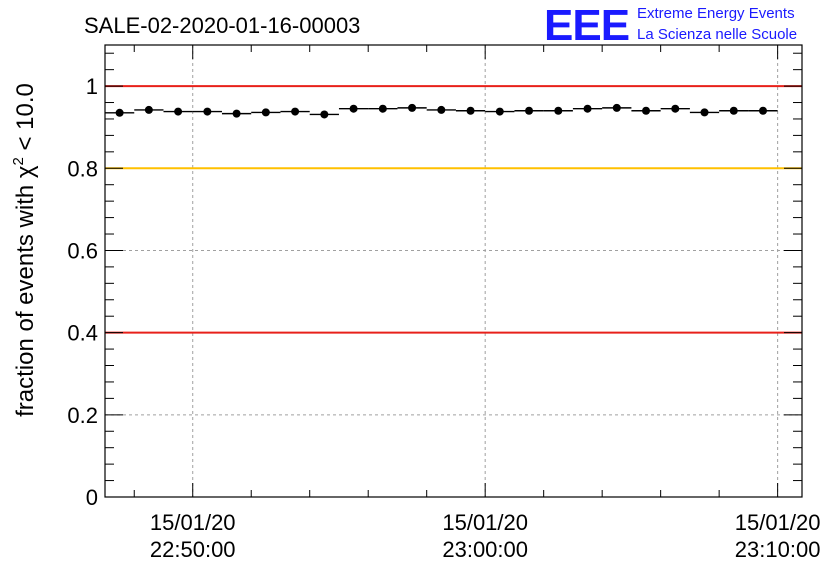  What do you see at coordinates (82, 415) in the screenshot?
I see `y-tick-label: 0.2` at bounding box center [82, 415].